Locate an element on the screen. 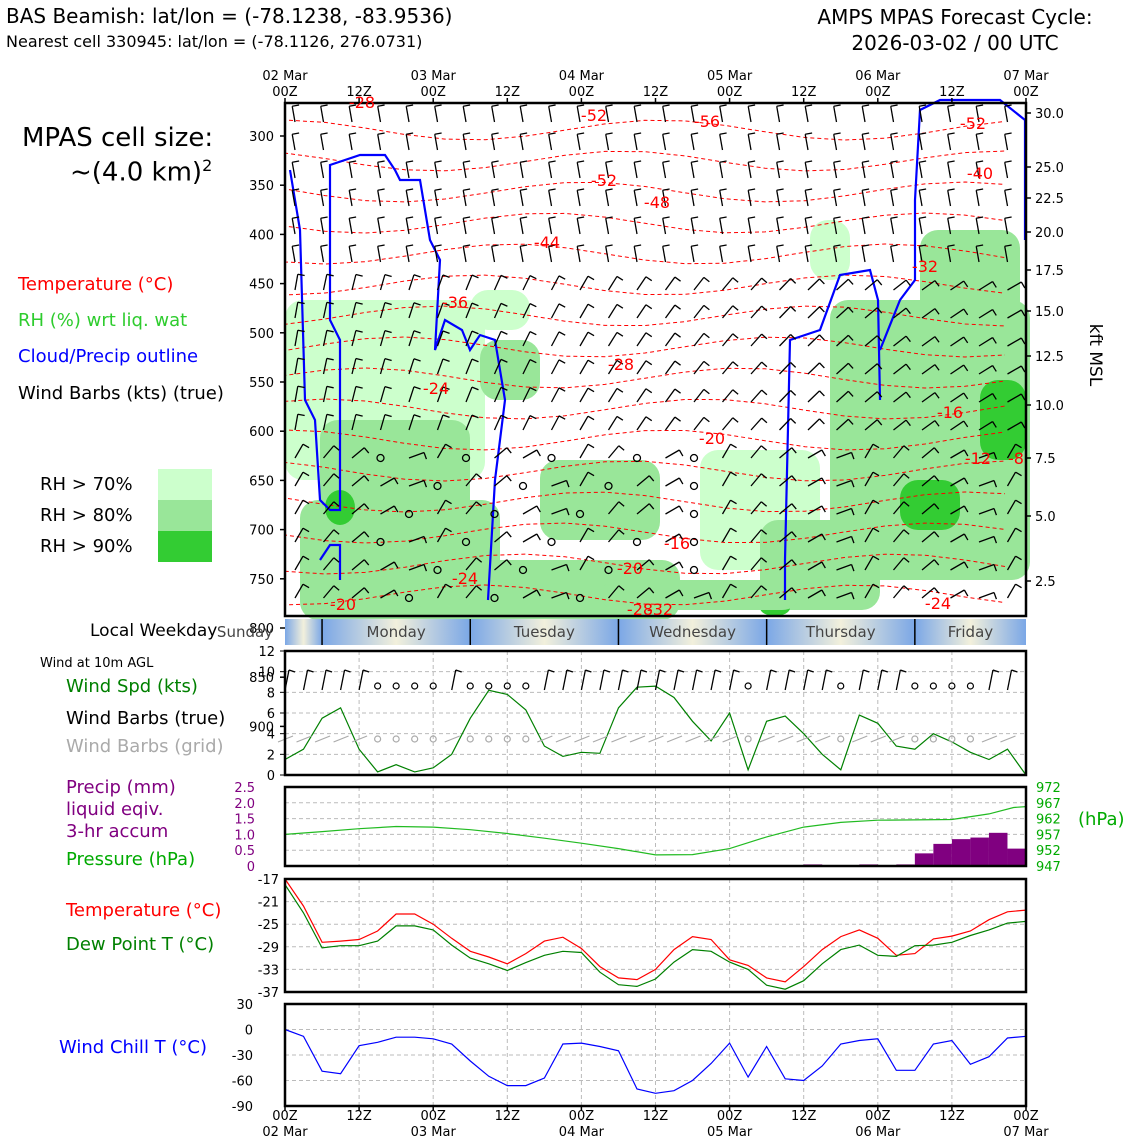 The width and height of the screenshot is (1140, 1140). pressure-tick-label: 550 is located at coordinates (261, 383).